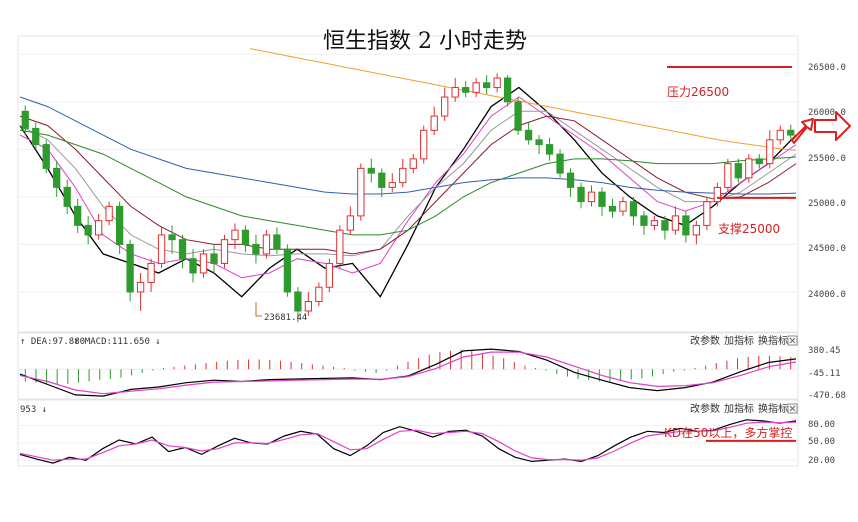 The width and height of the screenshot is (858, 522). I want to click on kd-k-line, so click(408, 441).